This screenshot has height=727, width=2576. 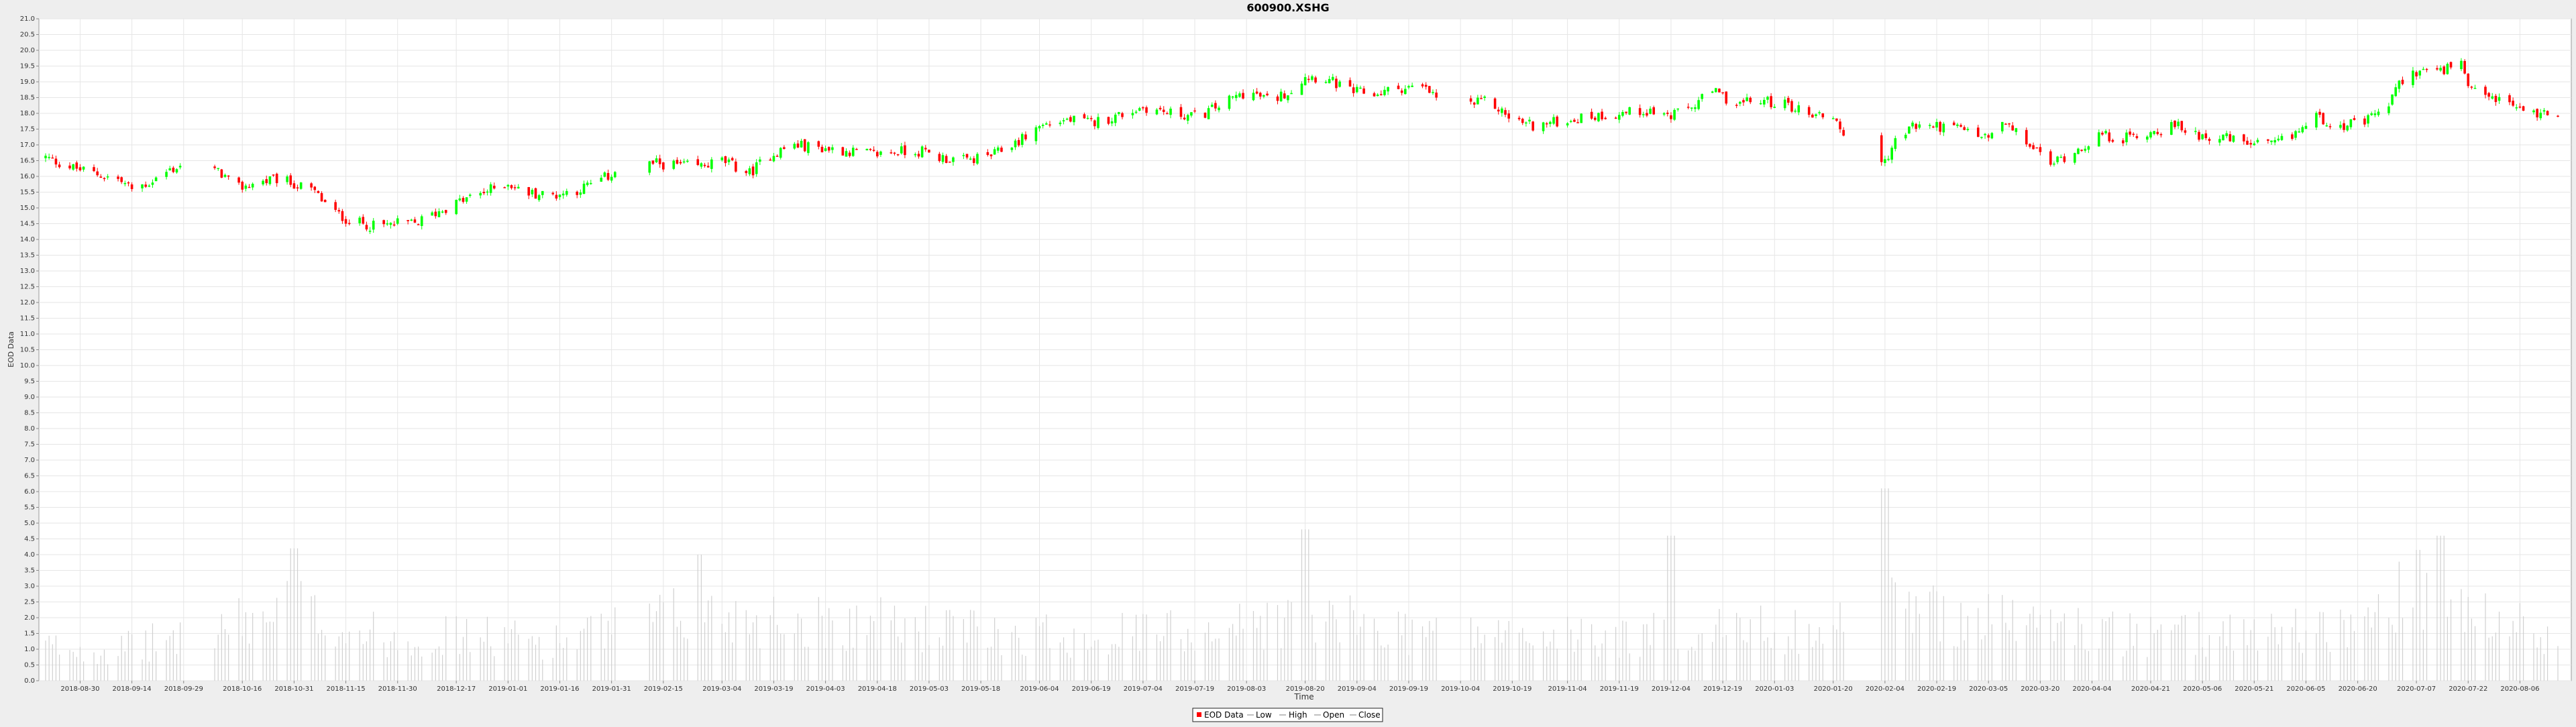 What do you see at coordinates (773, 689) in the screenshot?
I see `x-tick-label: 2019-03-19` at bounding box center [773, 689].